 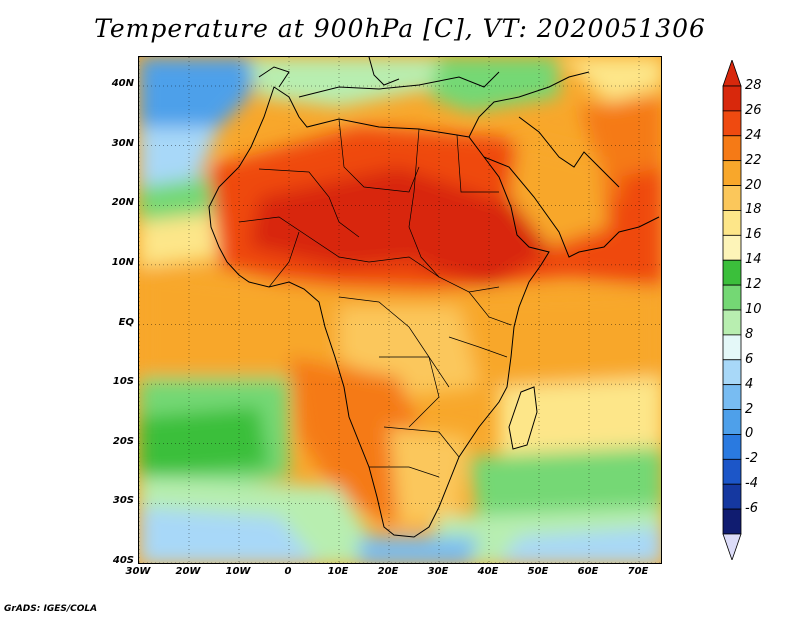 I want to click on lon-label: 10E, so click(x=338, y=571).